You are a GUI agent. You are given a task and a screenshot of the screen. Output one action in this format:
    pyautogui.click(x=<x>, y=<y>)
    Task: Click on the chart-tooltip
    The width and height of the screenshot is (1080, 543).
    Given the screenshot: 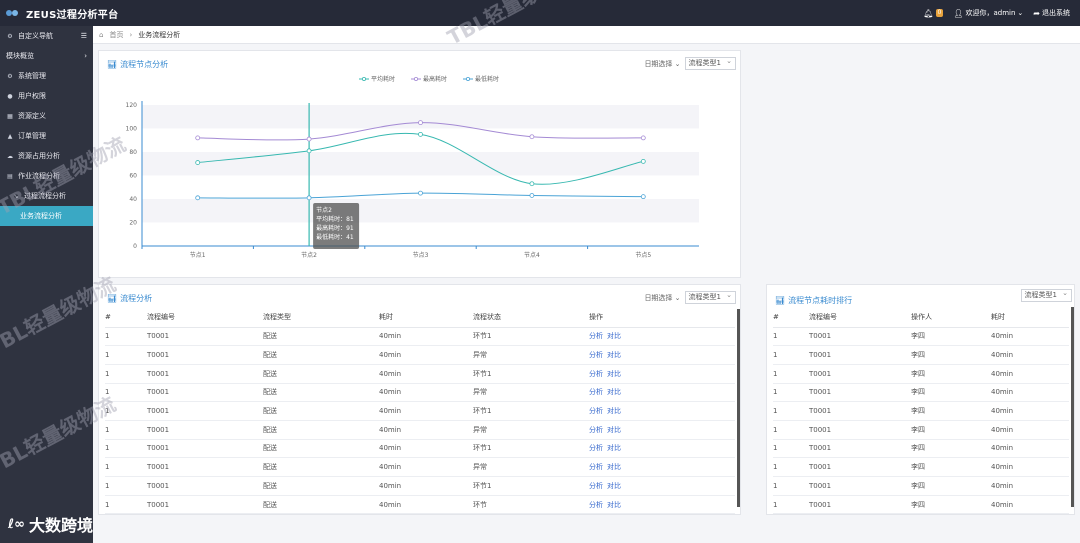 What is the action you would take?
    pyautogui.click(x=336, y=226)
    